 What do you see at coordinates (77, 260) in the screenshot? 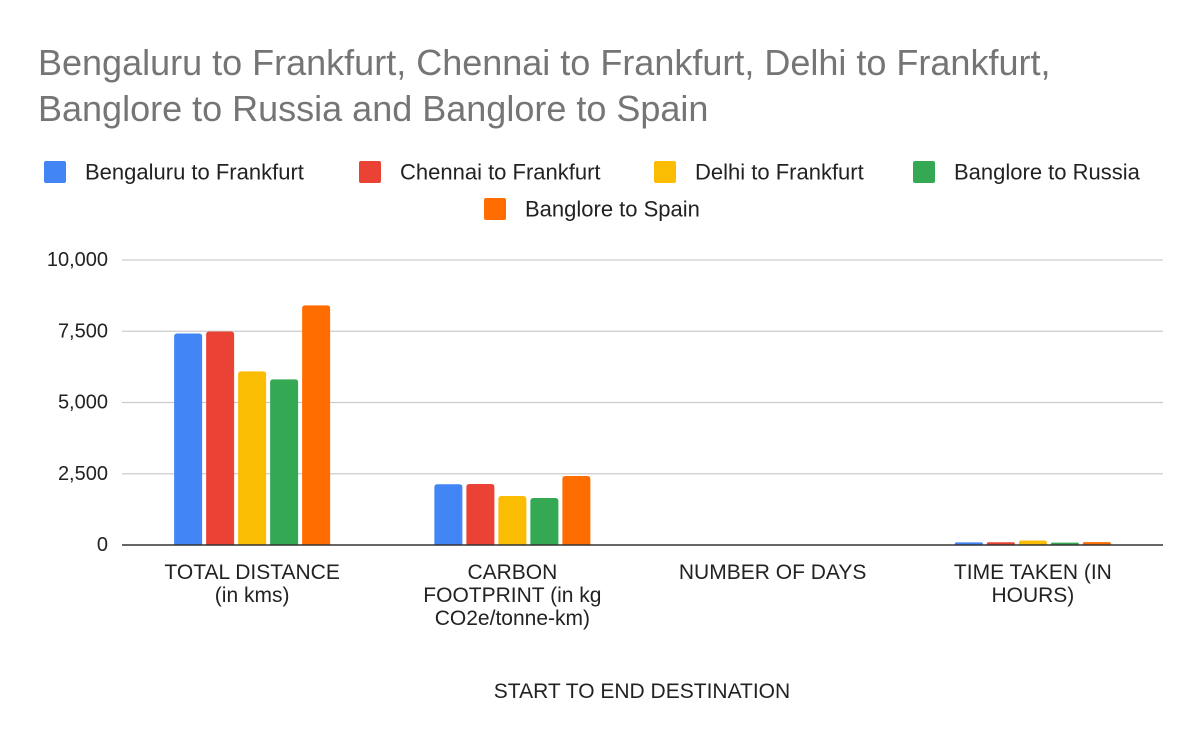
I see `y-tick-label: 10,000` at bounding box center [77, 260].